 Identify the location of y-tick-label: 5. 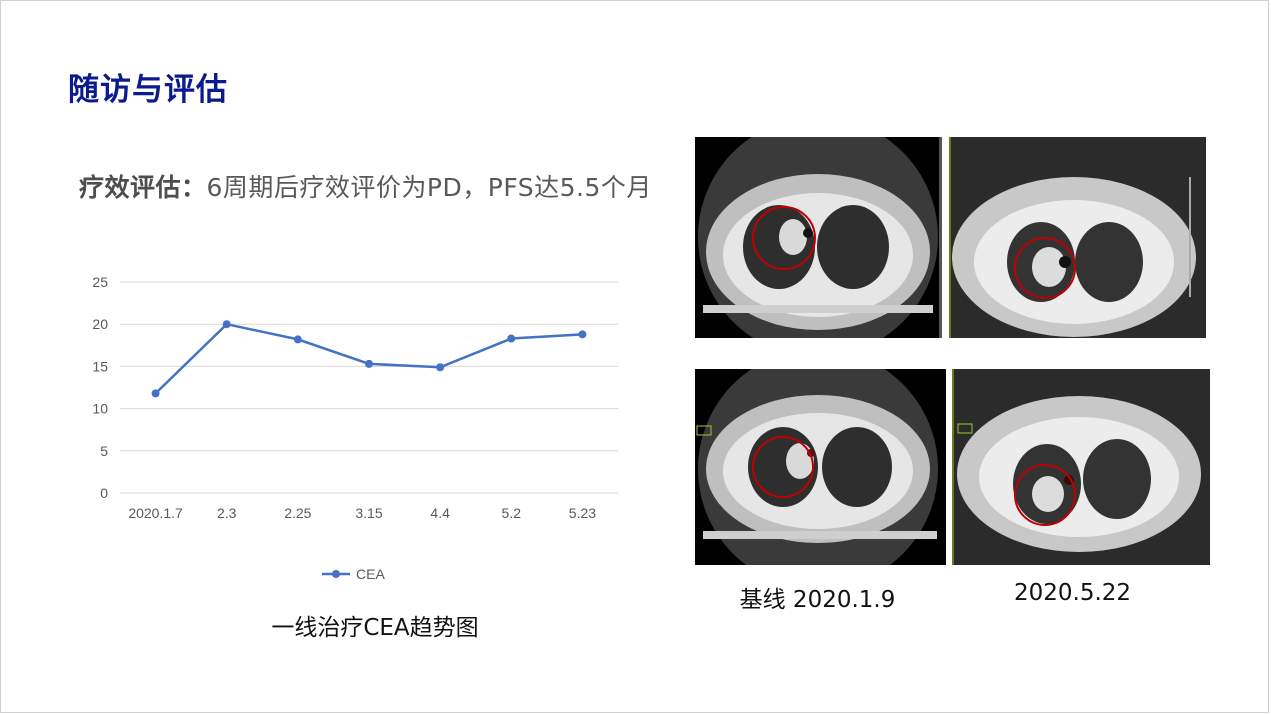
(104, 451).